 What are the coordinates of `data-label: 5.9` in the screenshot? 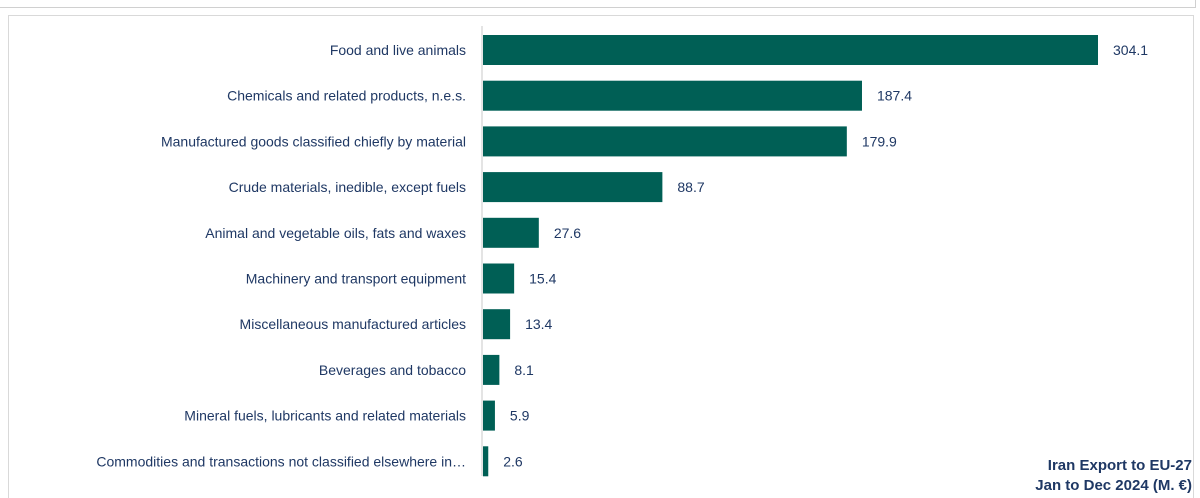 It's located at (520, 416).